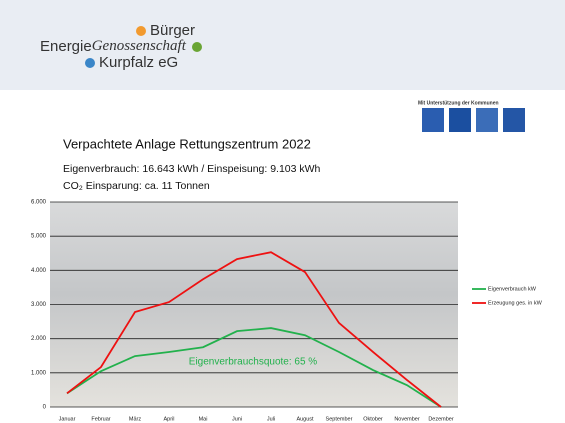 The height and width of the screenshot is (423, 565). Describe the element at coordinates (305, 419) in the screenshot. I see `x-tick-label: August` at that location.